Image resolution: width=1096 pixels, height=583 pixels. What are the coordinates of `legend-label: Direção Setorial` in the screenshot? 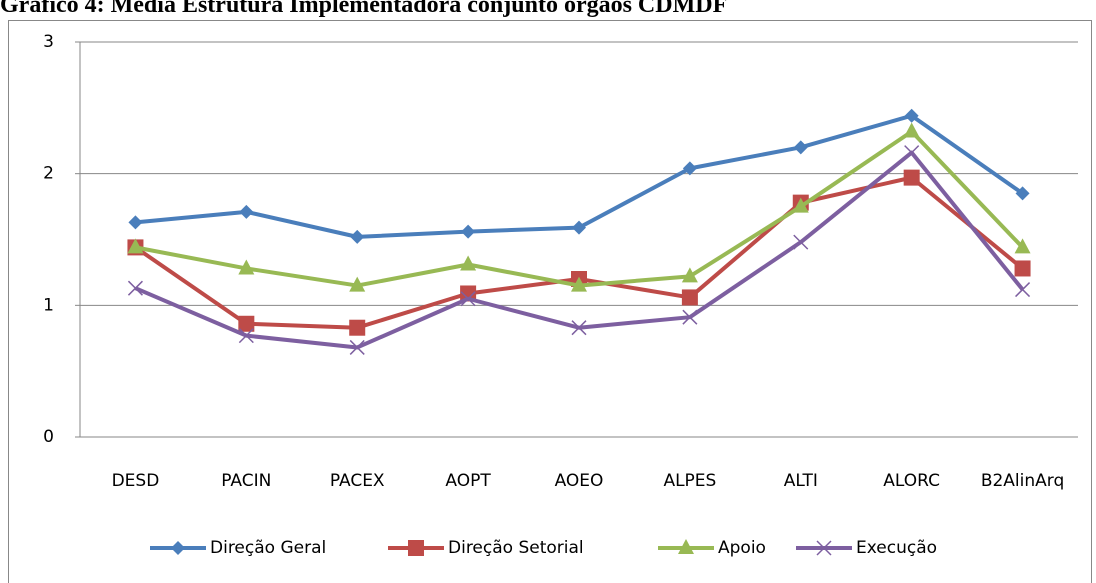 It's located at (516, 548).